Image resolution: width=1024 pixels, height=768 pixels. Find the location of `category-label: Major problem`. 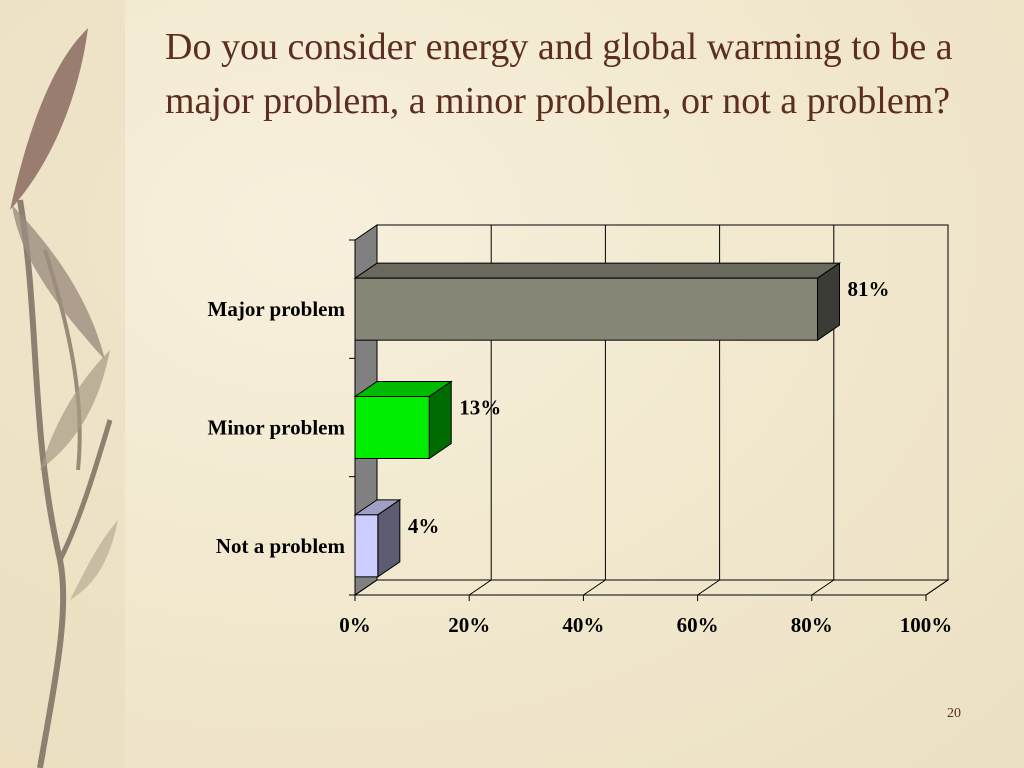

category-label: Major problem is located at coordinates (277, 309).